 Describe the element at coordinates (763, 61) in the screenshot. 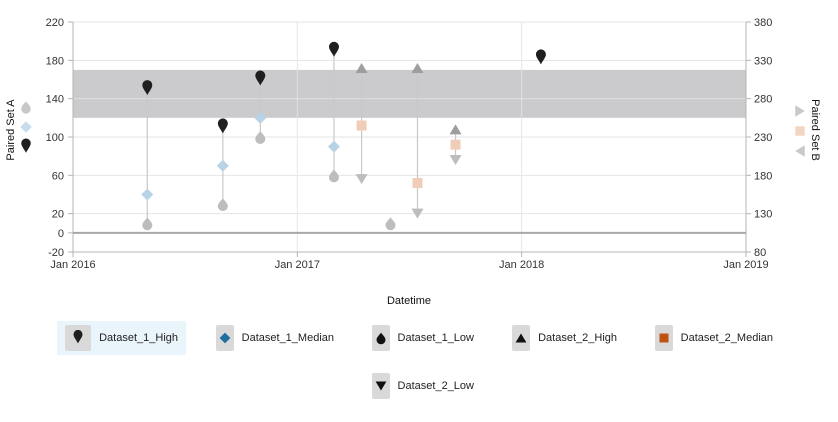

I see `y-right-tick-label: 330` at that location.